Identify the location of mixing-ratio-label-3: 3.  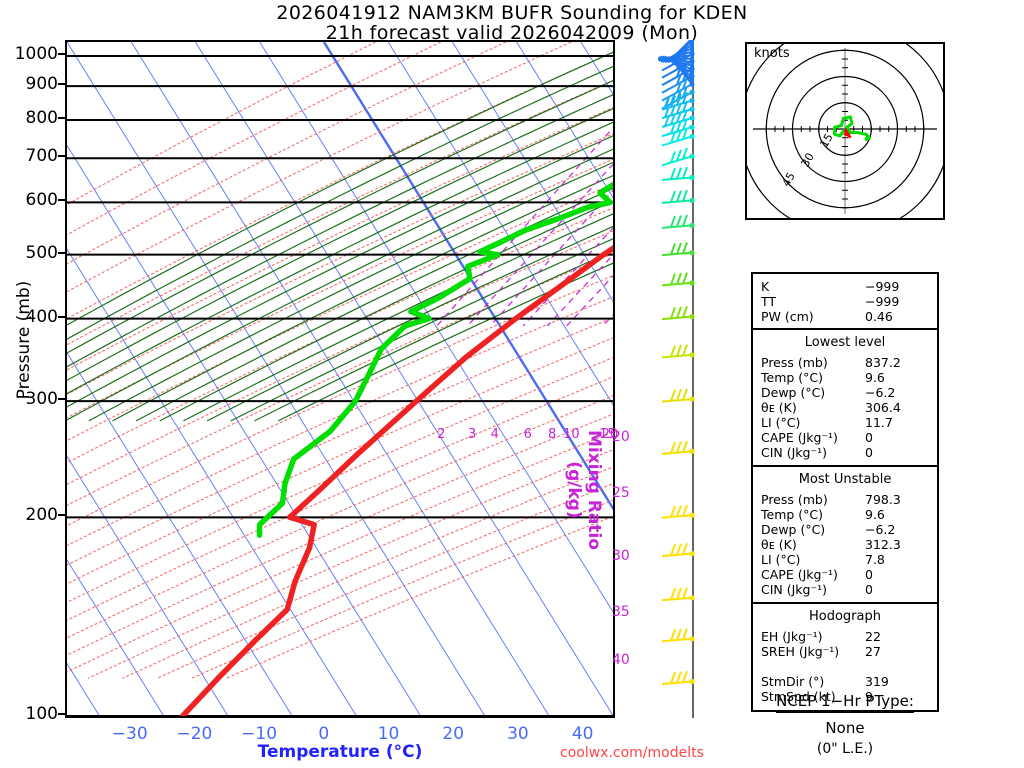
(472, 434).